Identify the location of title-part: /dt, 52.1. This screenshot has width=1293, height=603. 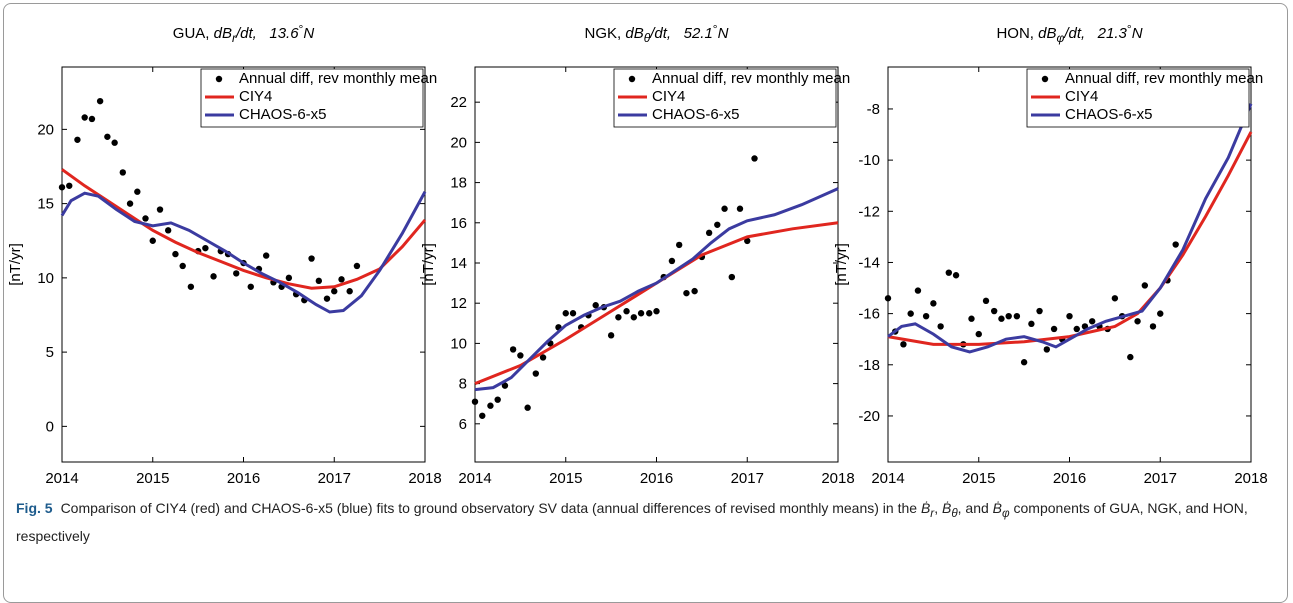
(681, 33).